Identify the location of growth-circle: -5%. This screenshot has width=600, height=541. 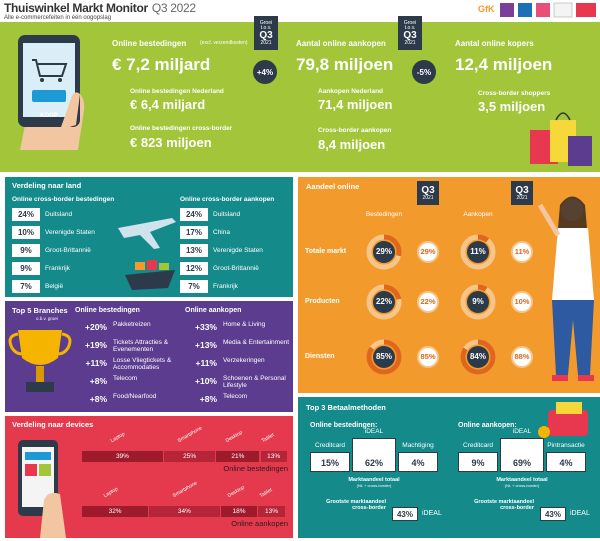
(424, 72).